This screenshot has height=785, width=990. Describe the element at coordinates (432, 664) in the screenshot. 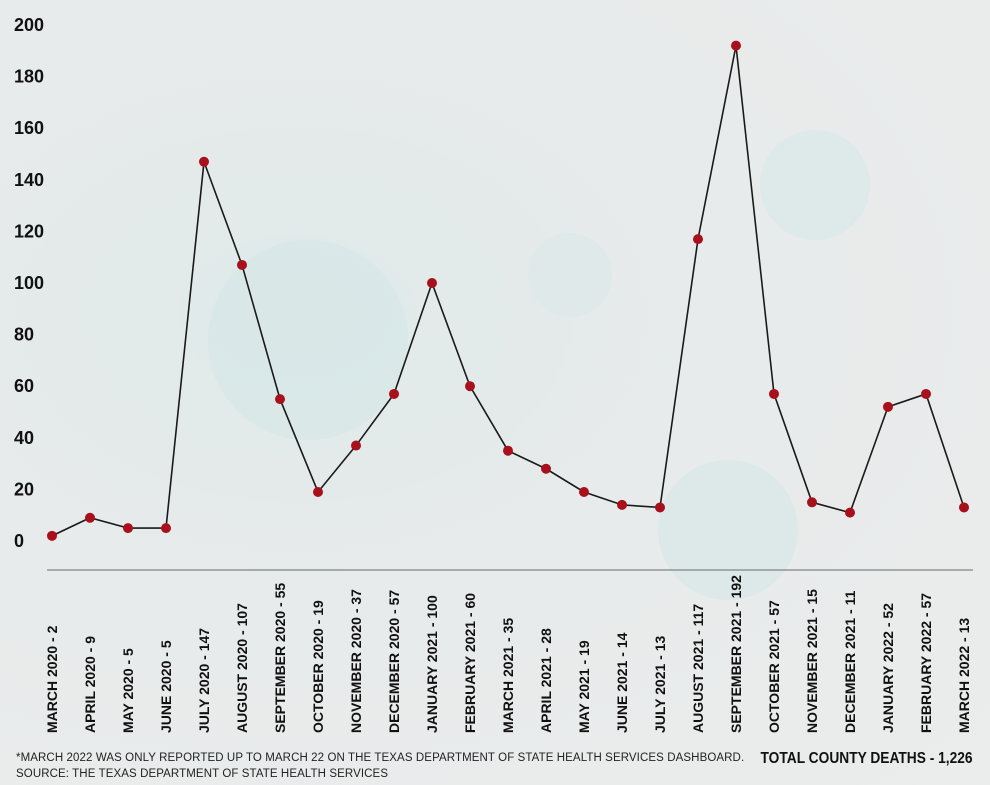

I see `x-tick-label: JANUARY 2021 - 100` at that location.